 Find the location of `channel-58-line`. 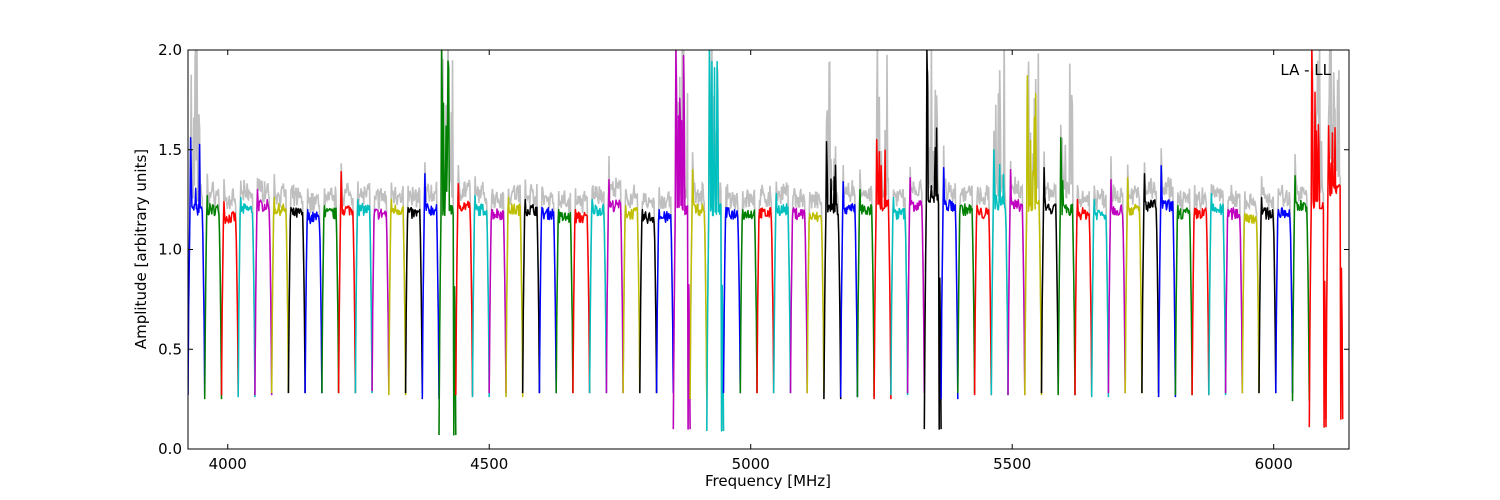

channel-58-line is located at coordinates (1150, 283).